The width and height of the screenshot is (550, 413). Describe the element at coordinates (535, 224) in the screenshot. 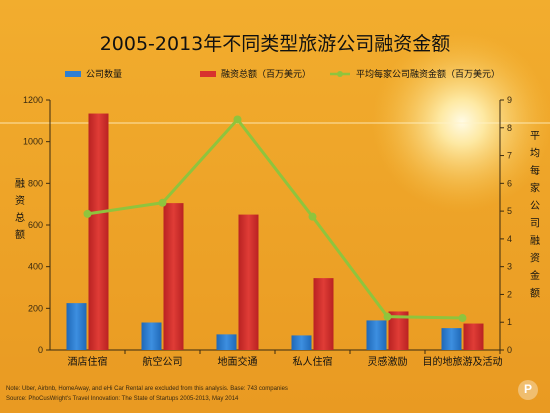

I see `y2-axis-title-char: 司` at that location.